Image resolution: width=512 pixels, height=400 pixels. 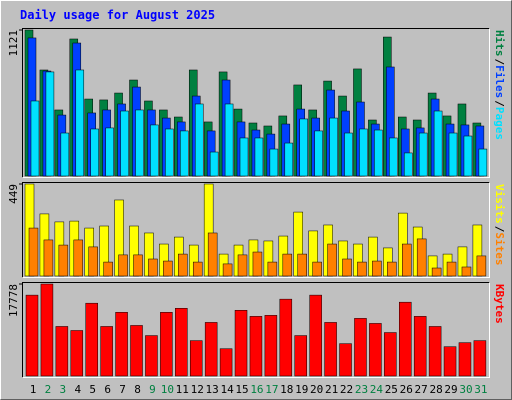 I want to click on x-tick-label: 1, so click(x=33, y=389).